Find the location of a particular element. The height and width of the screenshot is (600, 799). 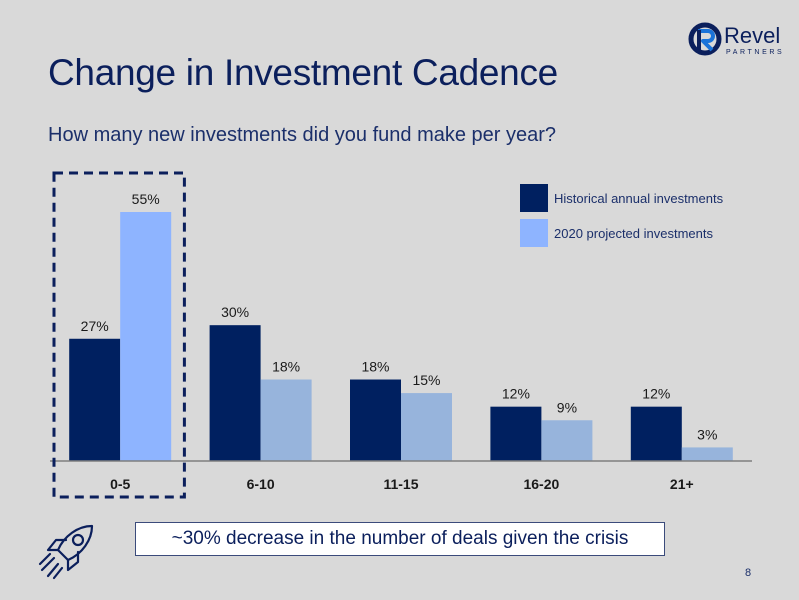

x-tick-label: 11-15 is located at coordinates (400, 484).